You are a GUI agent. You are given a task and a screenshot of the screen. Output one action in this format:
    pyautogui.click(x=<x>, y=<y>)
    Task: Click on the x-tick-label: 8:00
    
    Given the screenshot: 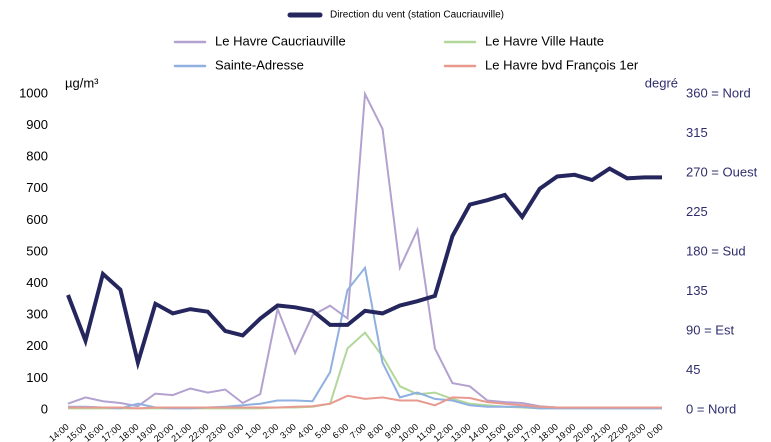 What is the action you would take?
    pyautogui.click(x=375, y=431)
    